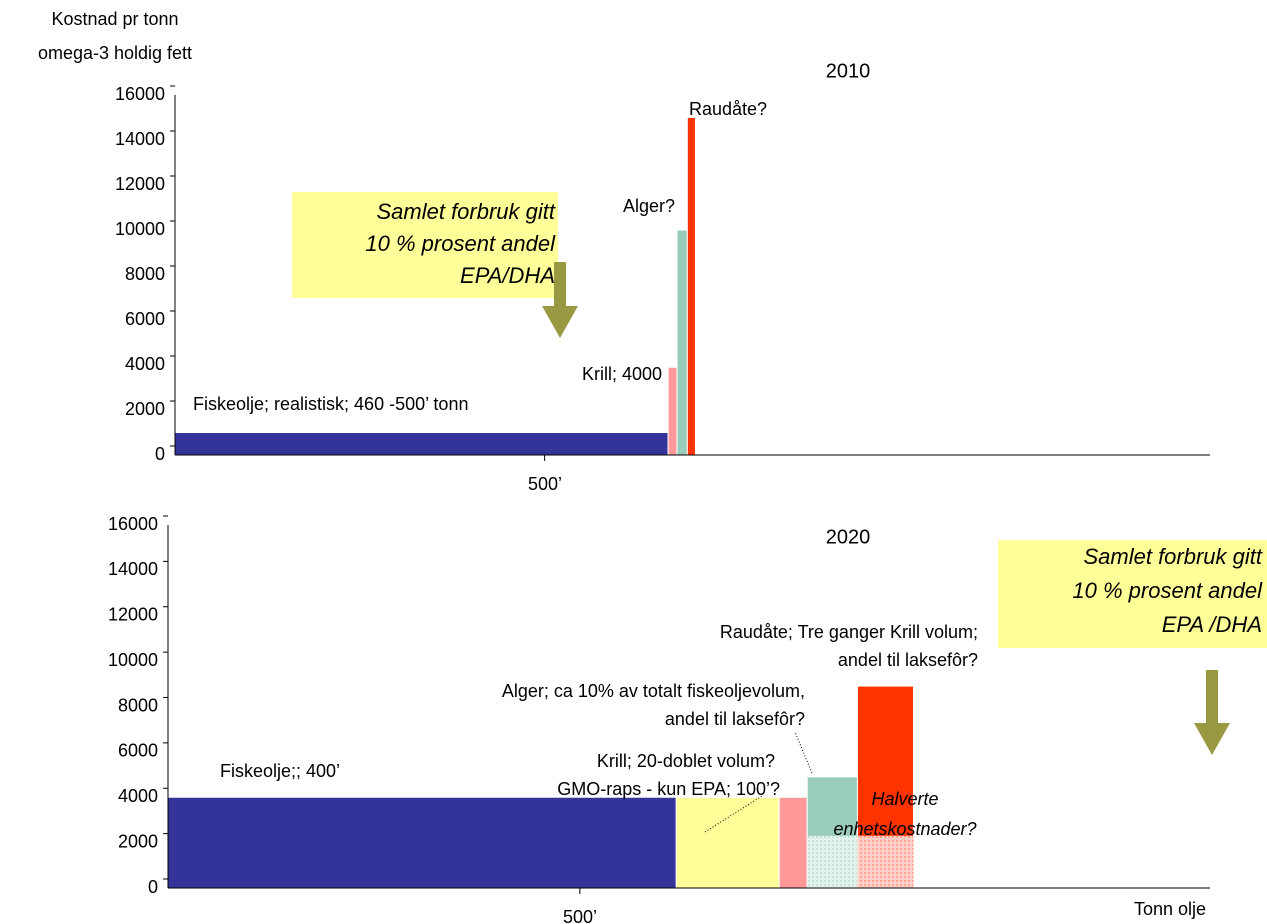 The height and width of the screenshot is (924, 1267). What do you see at coordinates (115, 53) in the screenshot?
I see `y-axis-label: omega-3 holdig fett` at bounding box center [115, 53].